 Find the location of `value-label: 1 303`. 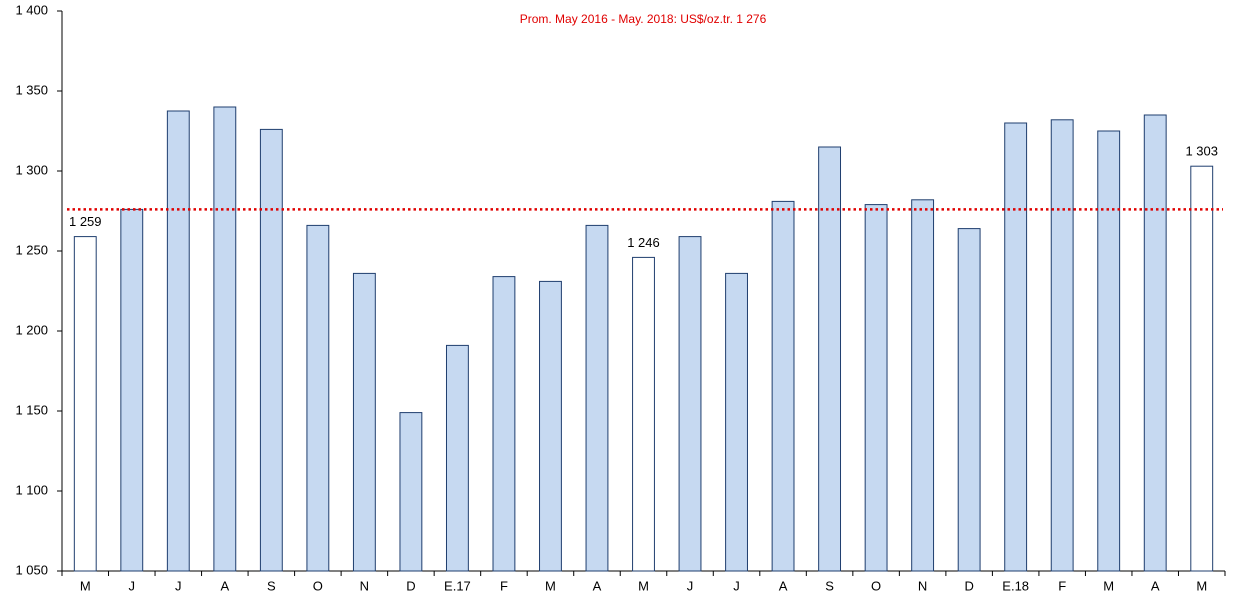

value-label: 1 303 is located at coordinates (1201, 151).